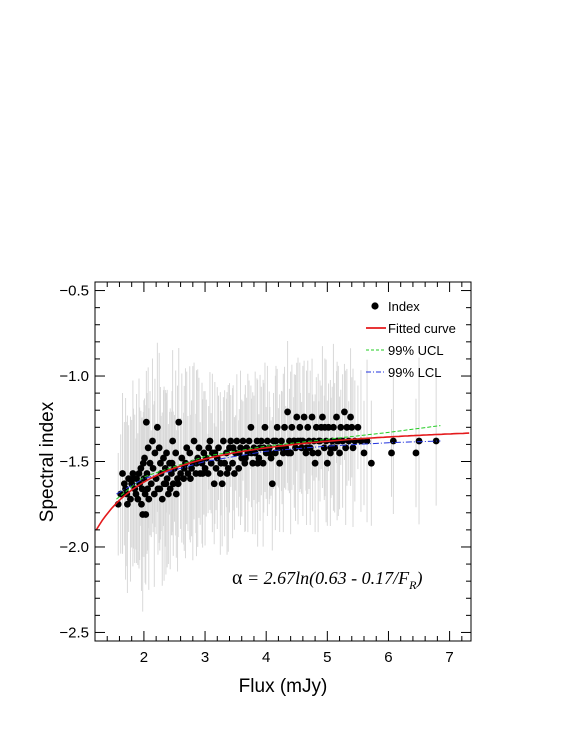 This screenshot has width=565, height=731. I want to click on x-tick-label: 5, so click(327, 657).